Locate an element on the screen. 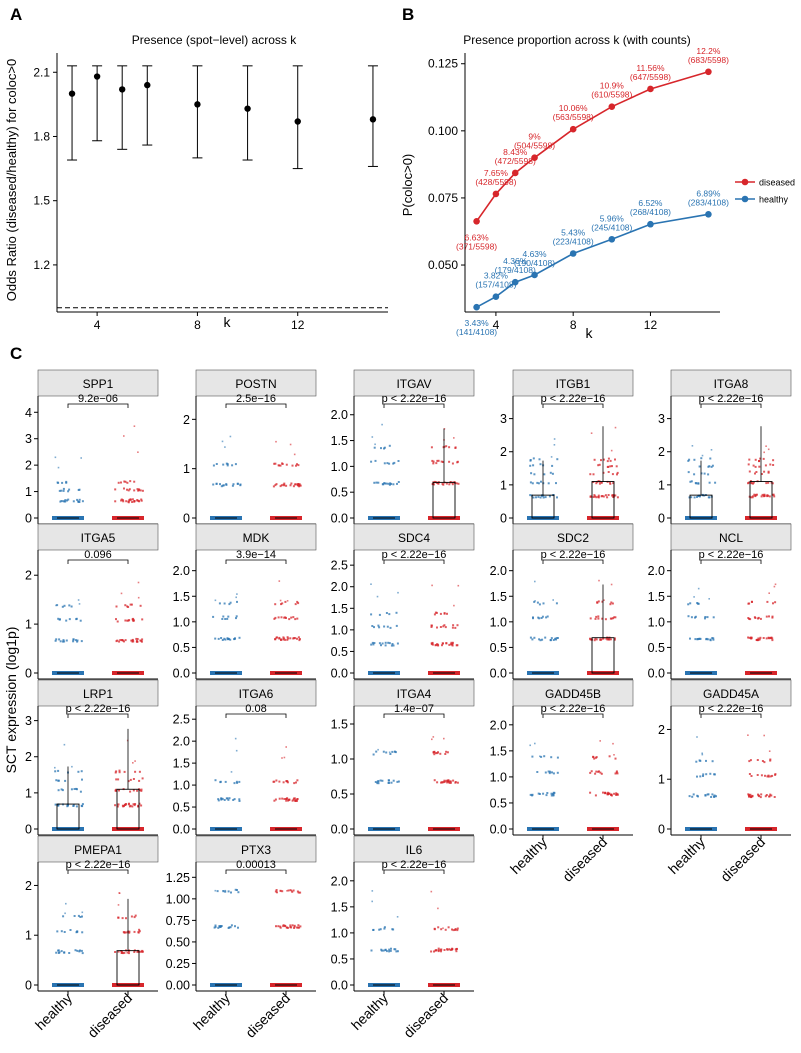  facet-ytick-label: 1 is located at coordinates (28, 793).